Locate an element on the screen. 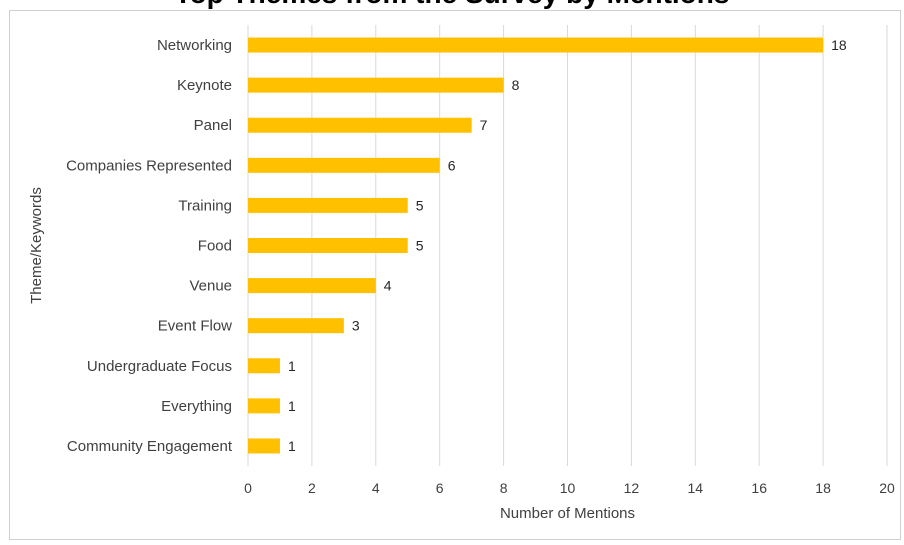 This screenshot has width=904, height=545. data-label: 7 is located at coordinates (484, 125).